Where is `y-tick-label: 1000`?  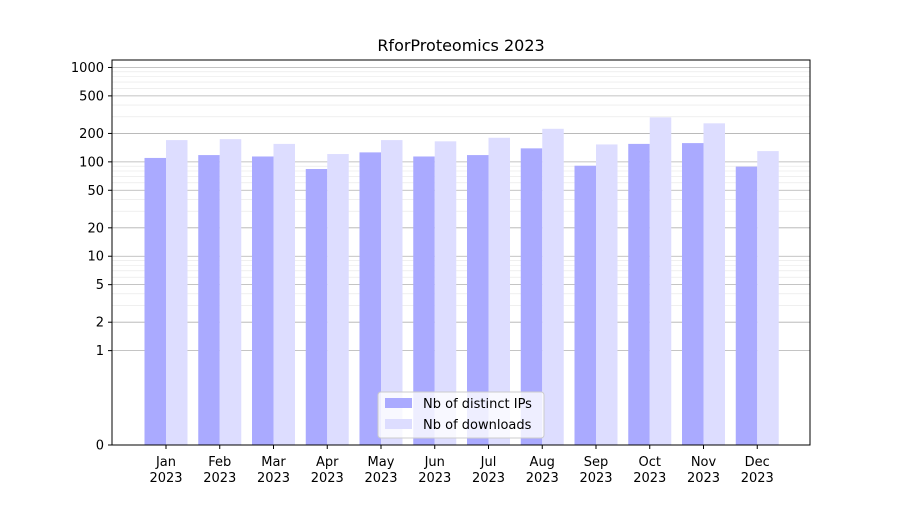
y-tick-label: 1000 is located at coordinates (87, 68).